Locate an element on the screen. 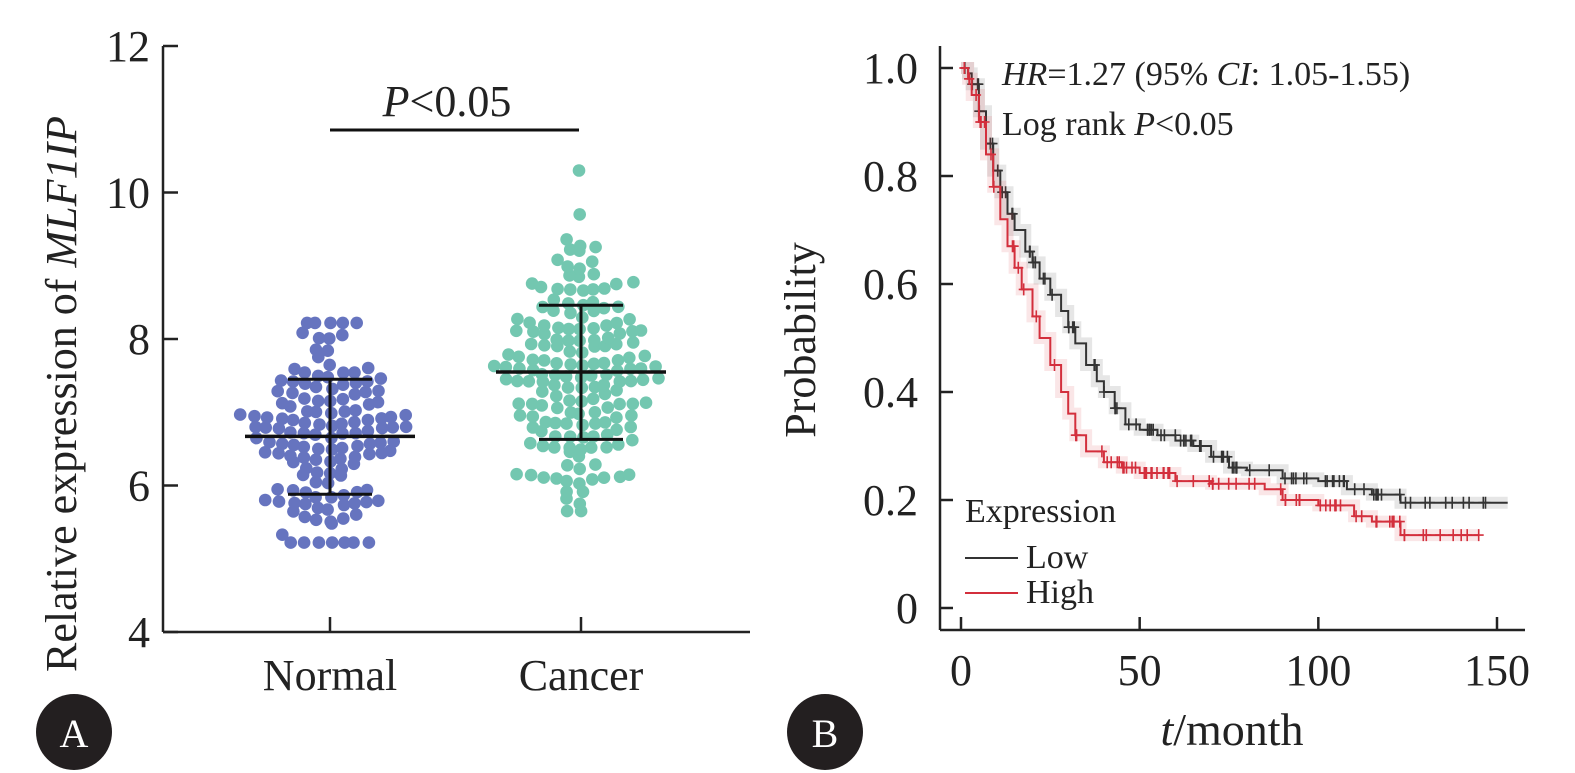 This screenshot has height=773, width=1575. a-dots-layer is located at coordinates (449, 356).